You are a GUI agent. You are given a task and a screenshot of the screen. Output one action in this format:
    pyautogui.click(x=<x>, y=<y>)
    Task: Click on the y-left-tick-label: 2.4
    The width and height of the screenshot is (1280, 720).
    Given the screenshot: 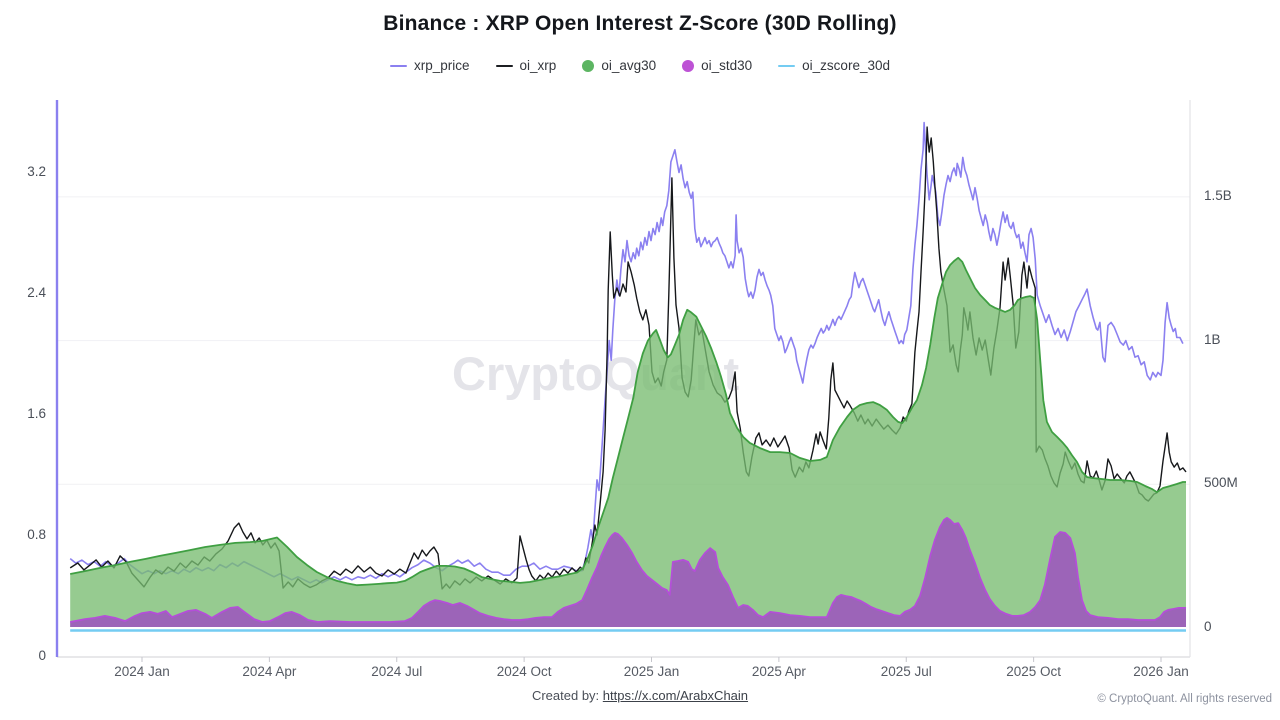 What is the action you would take?
    pyautogui.click(x=36, y=292)
    